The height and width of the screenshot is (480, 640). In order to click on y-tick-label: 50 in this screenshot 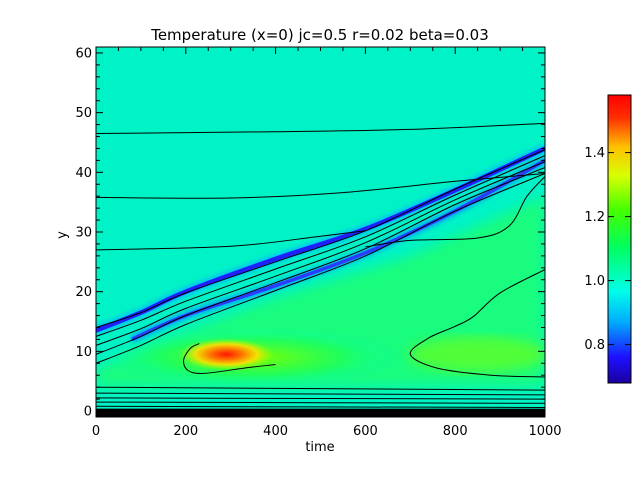, I will do `click(83, 113)`.